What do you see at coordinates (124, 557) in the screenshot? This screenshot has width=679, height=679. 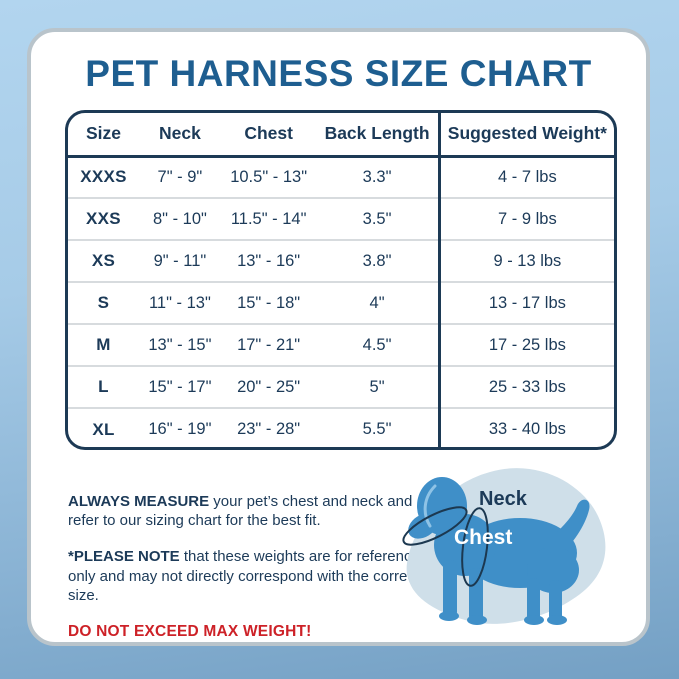 I see `reference-note-lead: *PLEASE NOTE` at bounding box center [124, 557].